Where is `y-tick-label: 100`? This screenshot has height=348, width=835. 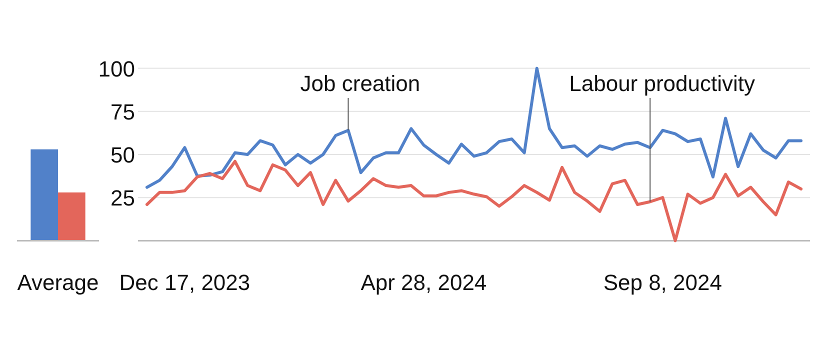
y-tick-label: 100 is located at coordinates (116, 69).